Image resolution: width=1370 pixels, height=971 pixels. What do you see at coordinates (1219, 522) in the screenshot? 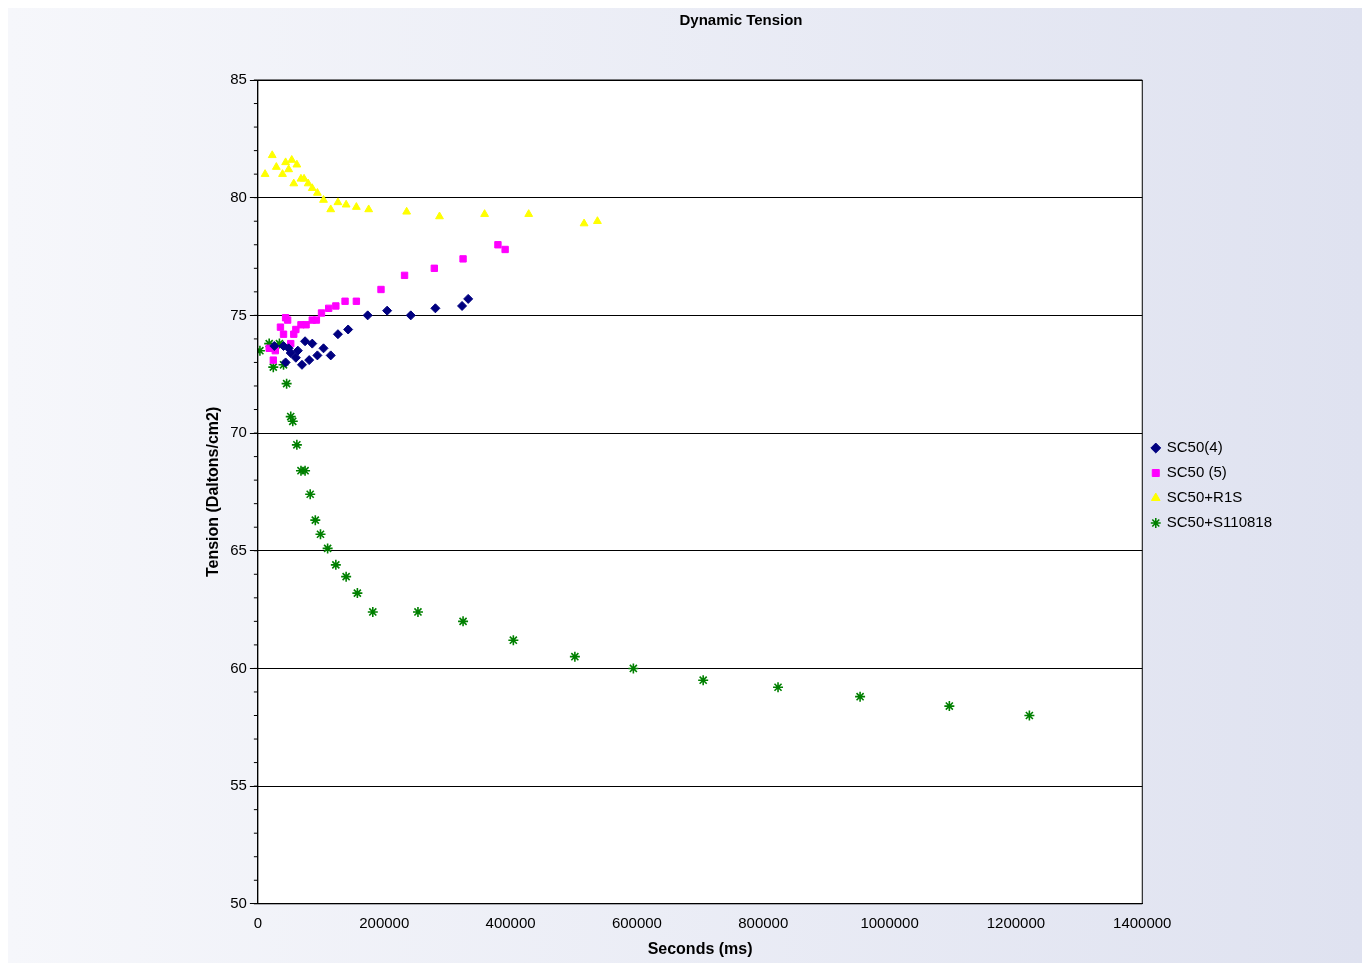
I see `legend-label: SC50+S110818` at bounding box center [1219, 522].